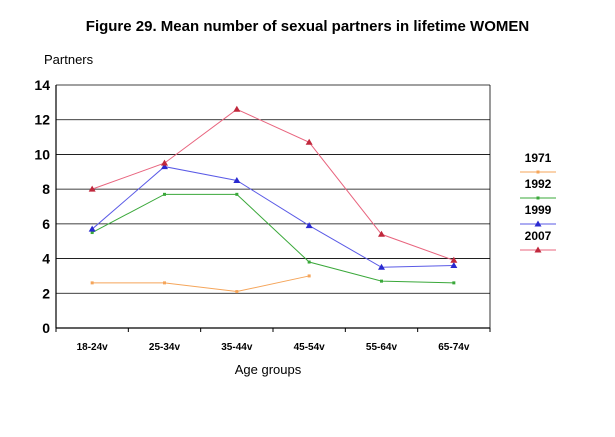 This screenshot has height=437, width=615. I want to click on y-tick-label: 12, so click(42, 120).